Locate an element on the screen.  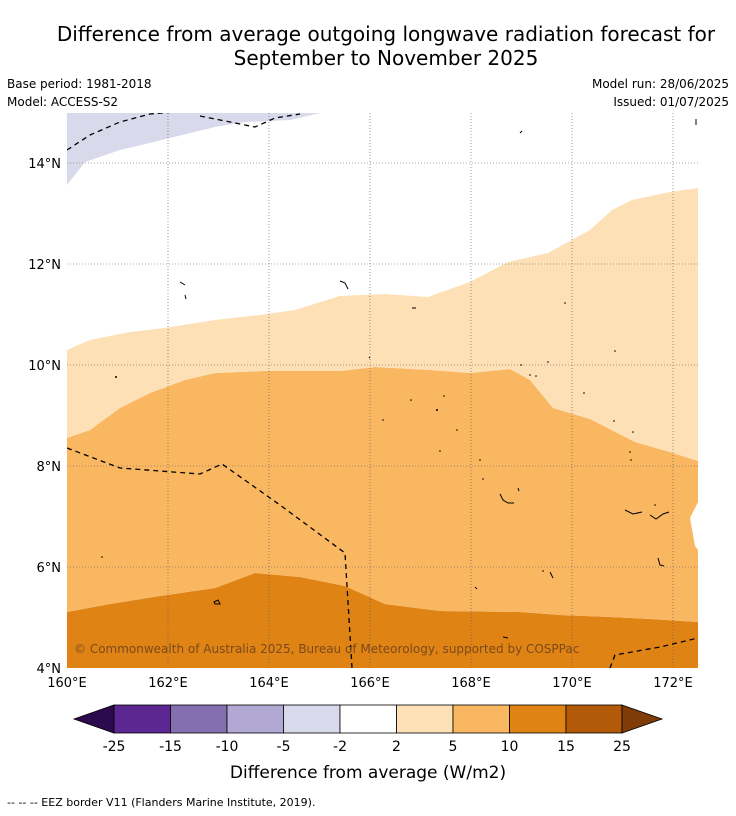
lon-label: 170°E is located at coordinates (572, 683).